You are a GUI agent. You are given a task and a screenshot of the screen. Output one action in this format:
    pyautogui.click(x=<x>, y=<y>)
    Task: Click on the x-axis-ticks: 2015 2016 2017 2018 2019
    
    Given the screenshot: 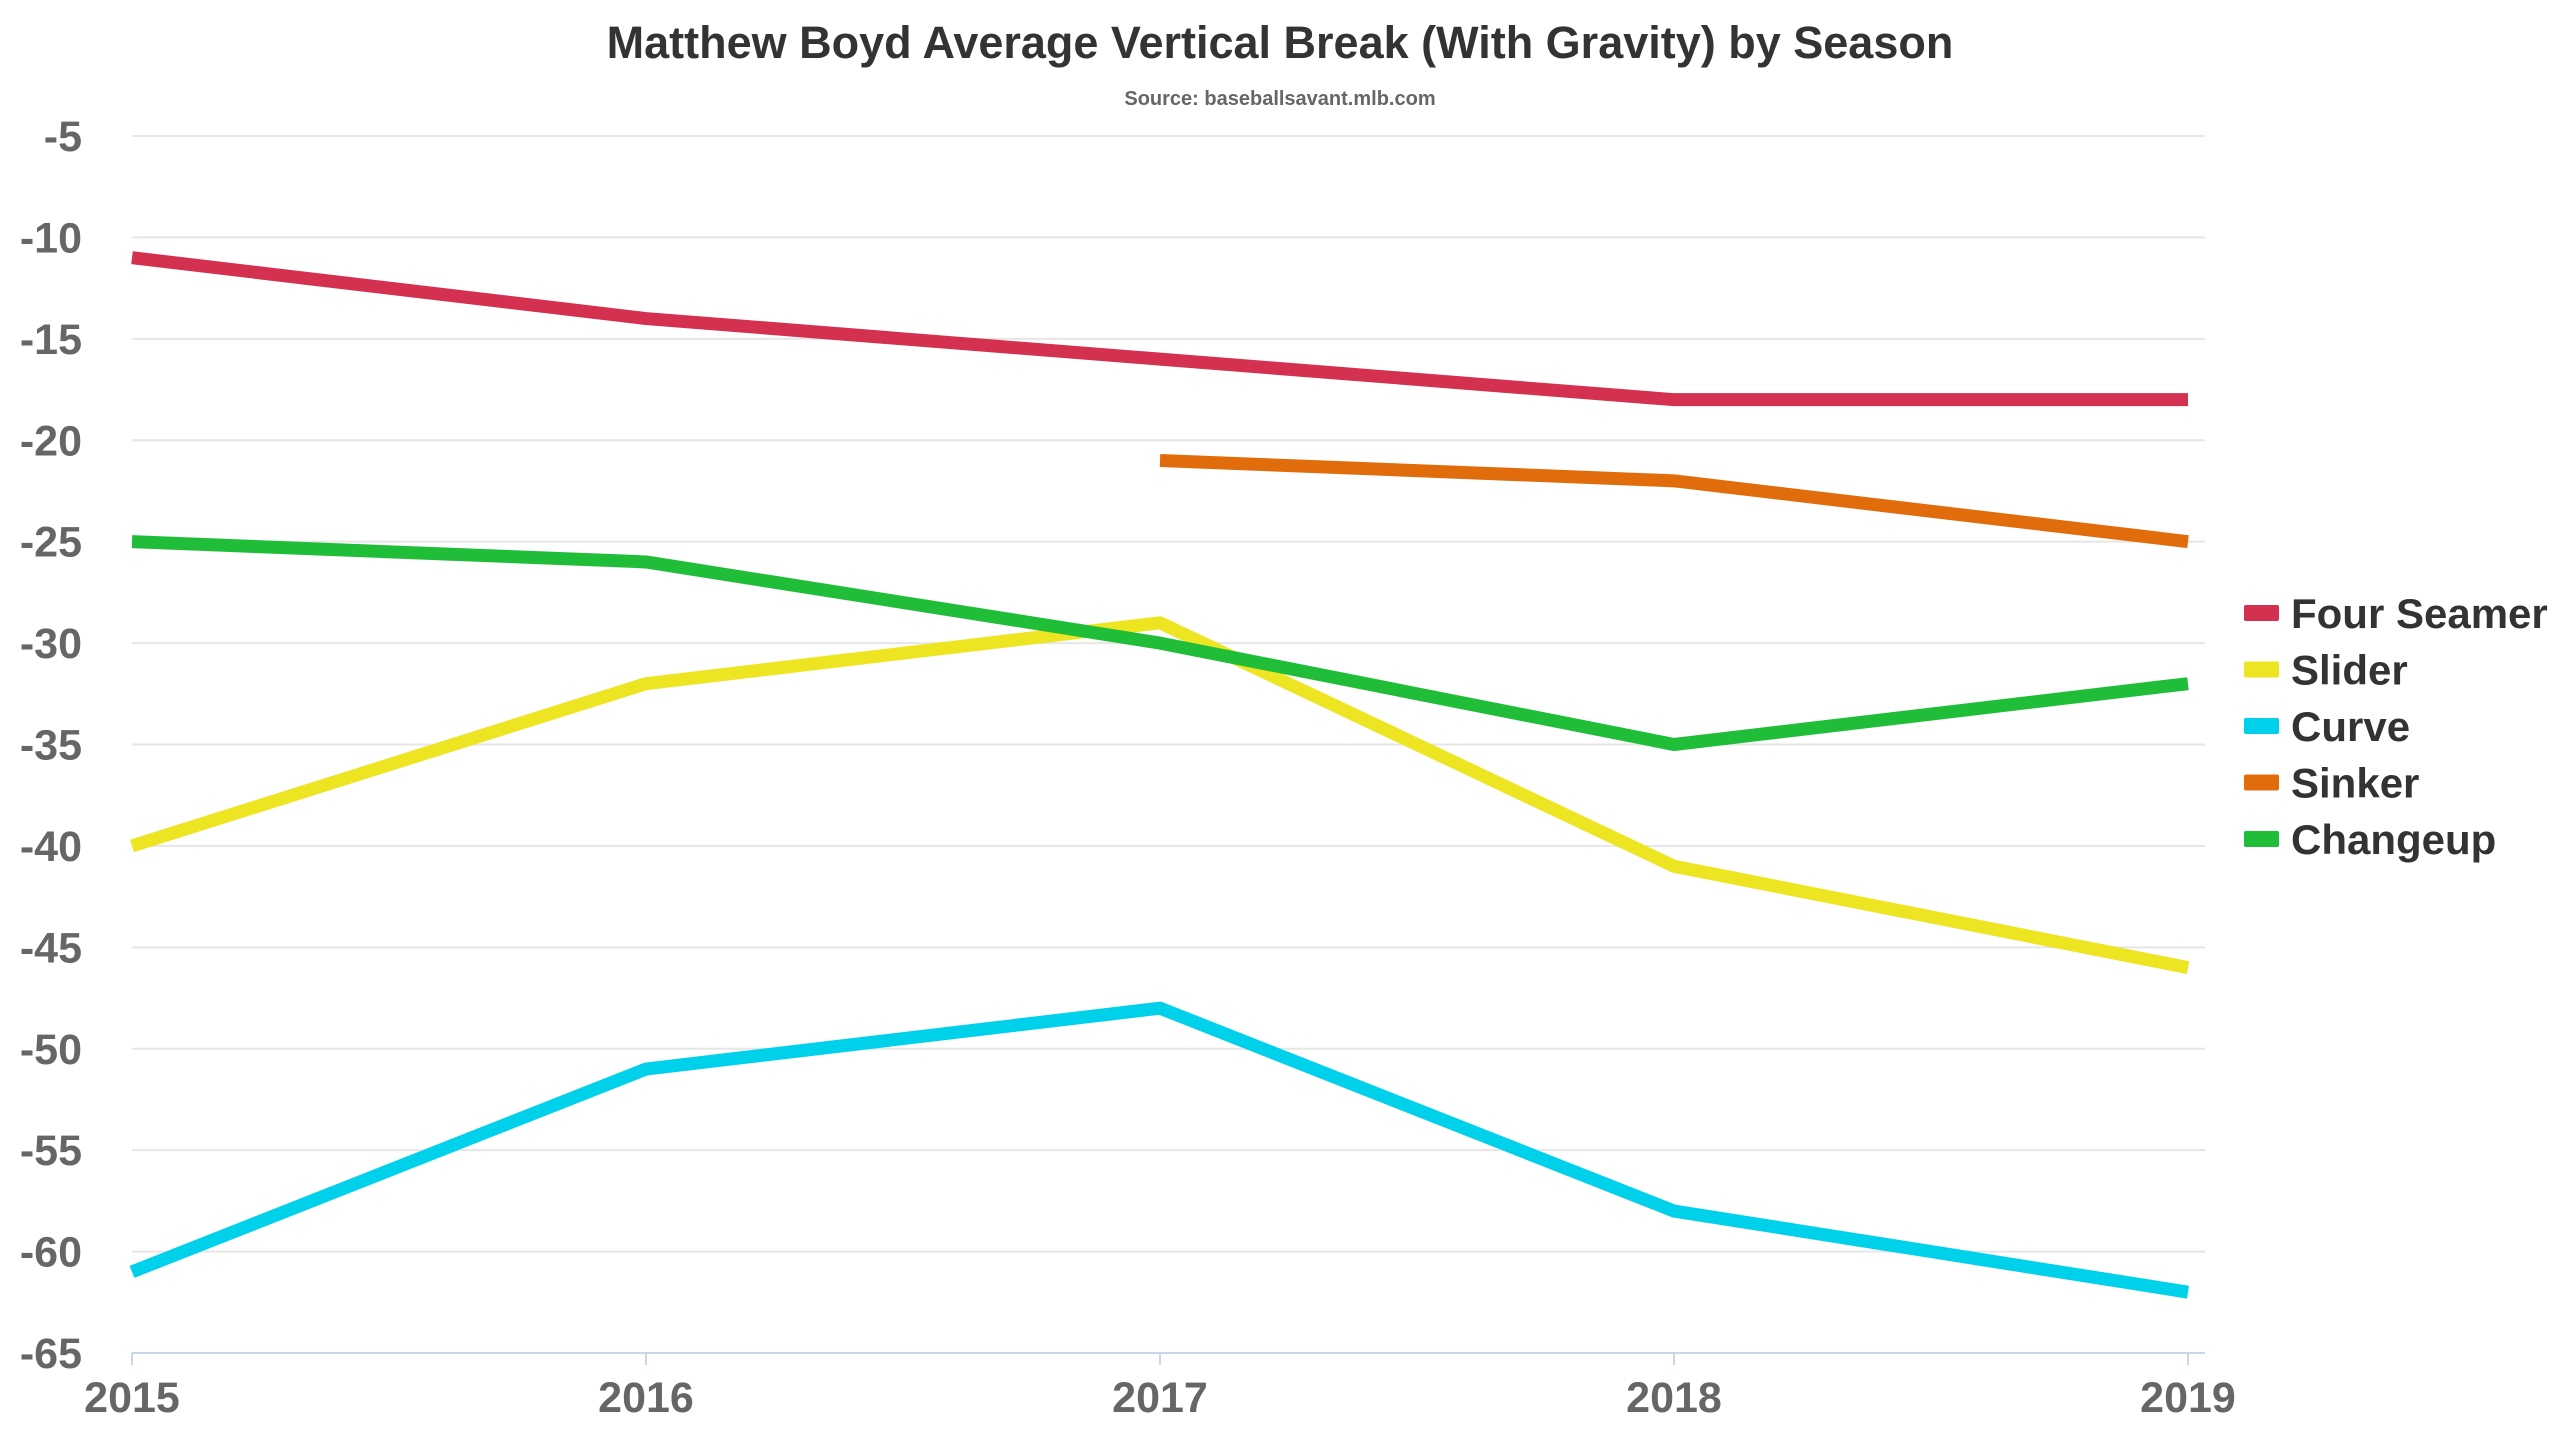 What is the action you would take?
    pyautogui.click(x=1160, y=1387)
    